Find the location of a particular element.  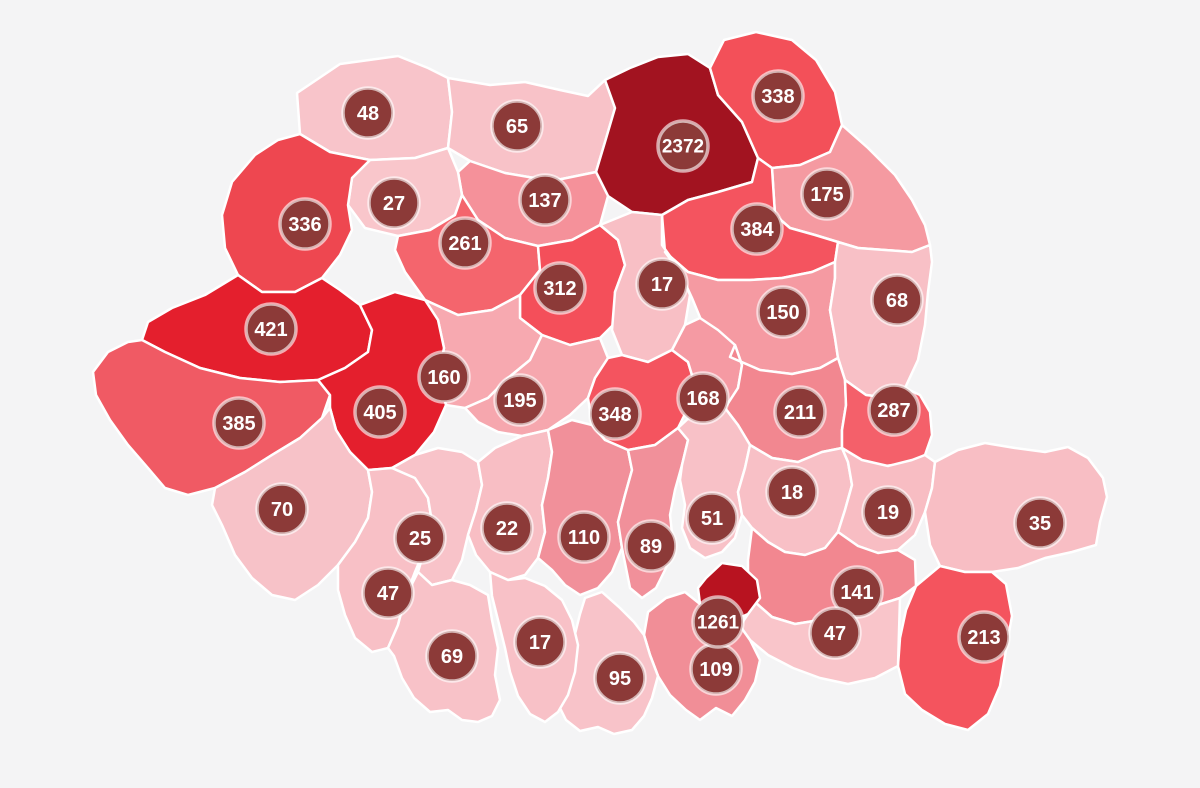

badge-circle-bihor is located at coordinates (305, 224).